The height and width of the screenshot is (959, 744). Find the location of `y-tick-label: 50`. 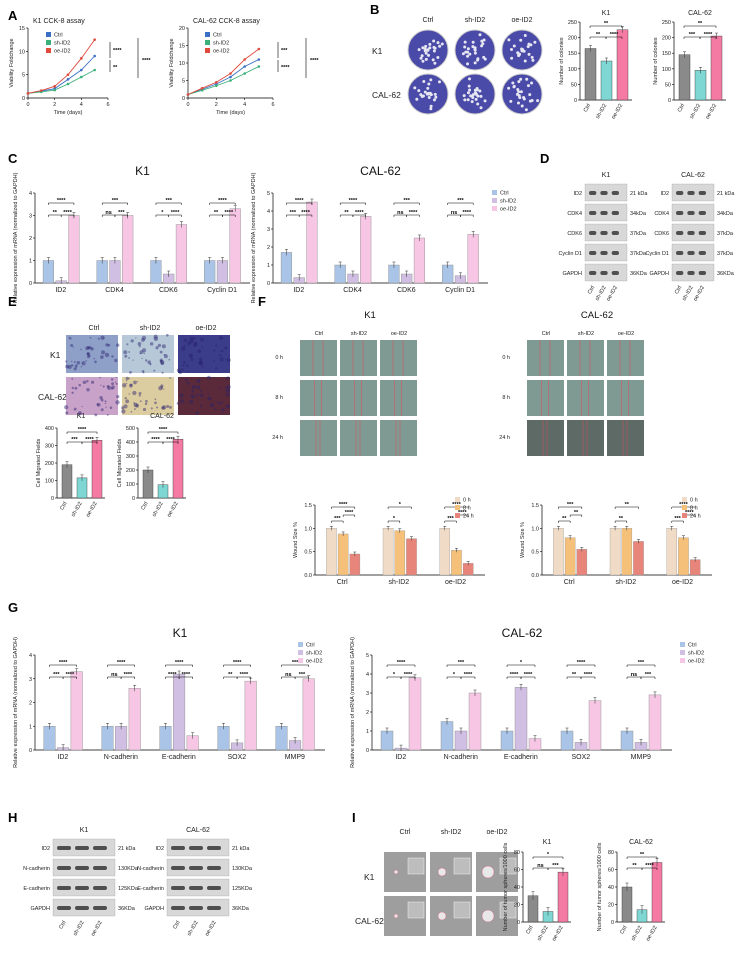

y-tick-label: 50 is located at coordinates (668, 85).